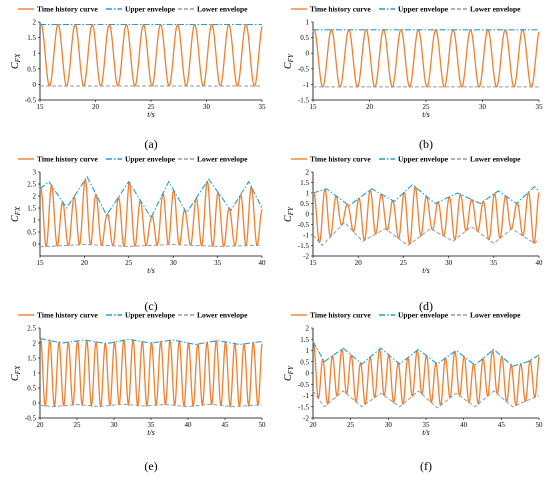 This screenshot has height=480, width=550. What do you see at coordinates (31, 101) in the screenshot?
I see `y-tick-label: -0.5` at bounding box center [31, 101].